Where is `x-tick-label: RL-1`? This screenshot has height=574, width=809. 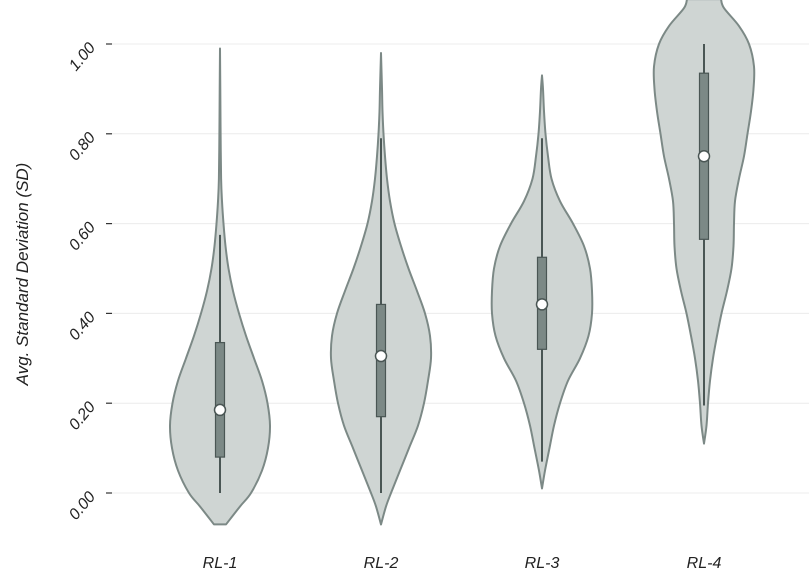
x-tick-label: RL-1 is located at coordinates (220, 563).